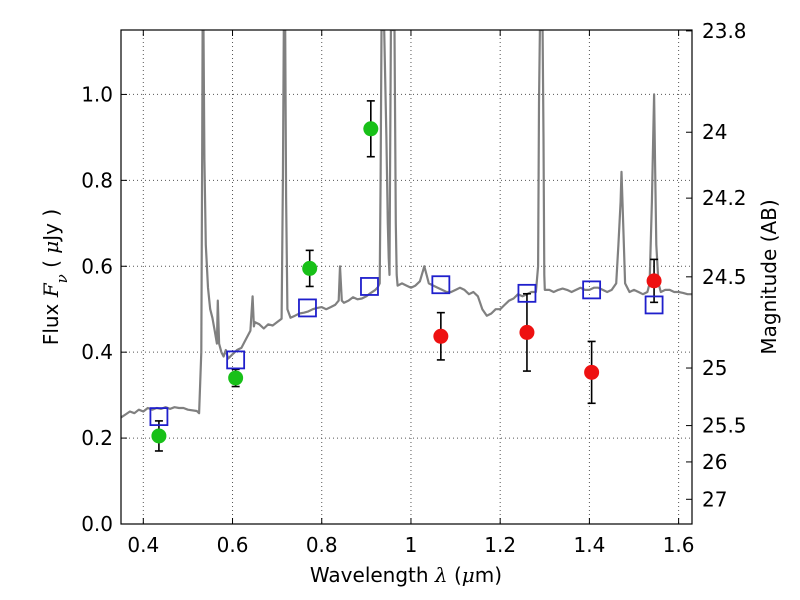  What do you see at coordinates (97, 94) in the screenshot?
I see `y-tick-label: 1.0` at bounding box center [97, 94].